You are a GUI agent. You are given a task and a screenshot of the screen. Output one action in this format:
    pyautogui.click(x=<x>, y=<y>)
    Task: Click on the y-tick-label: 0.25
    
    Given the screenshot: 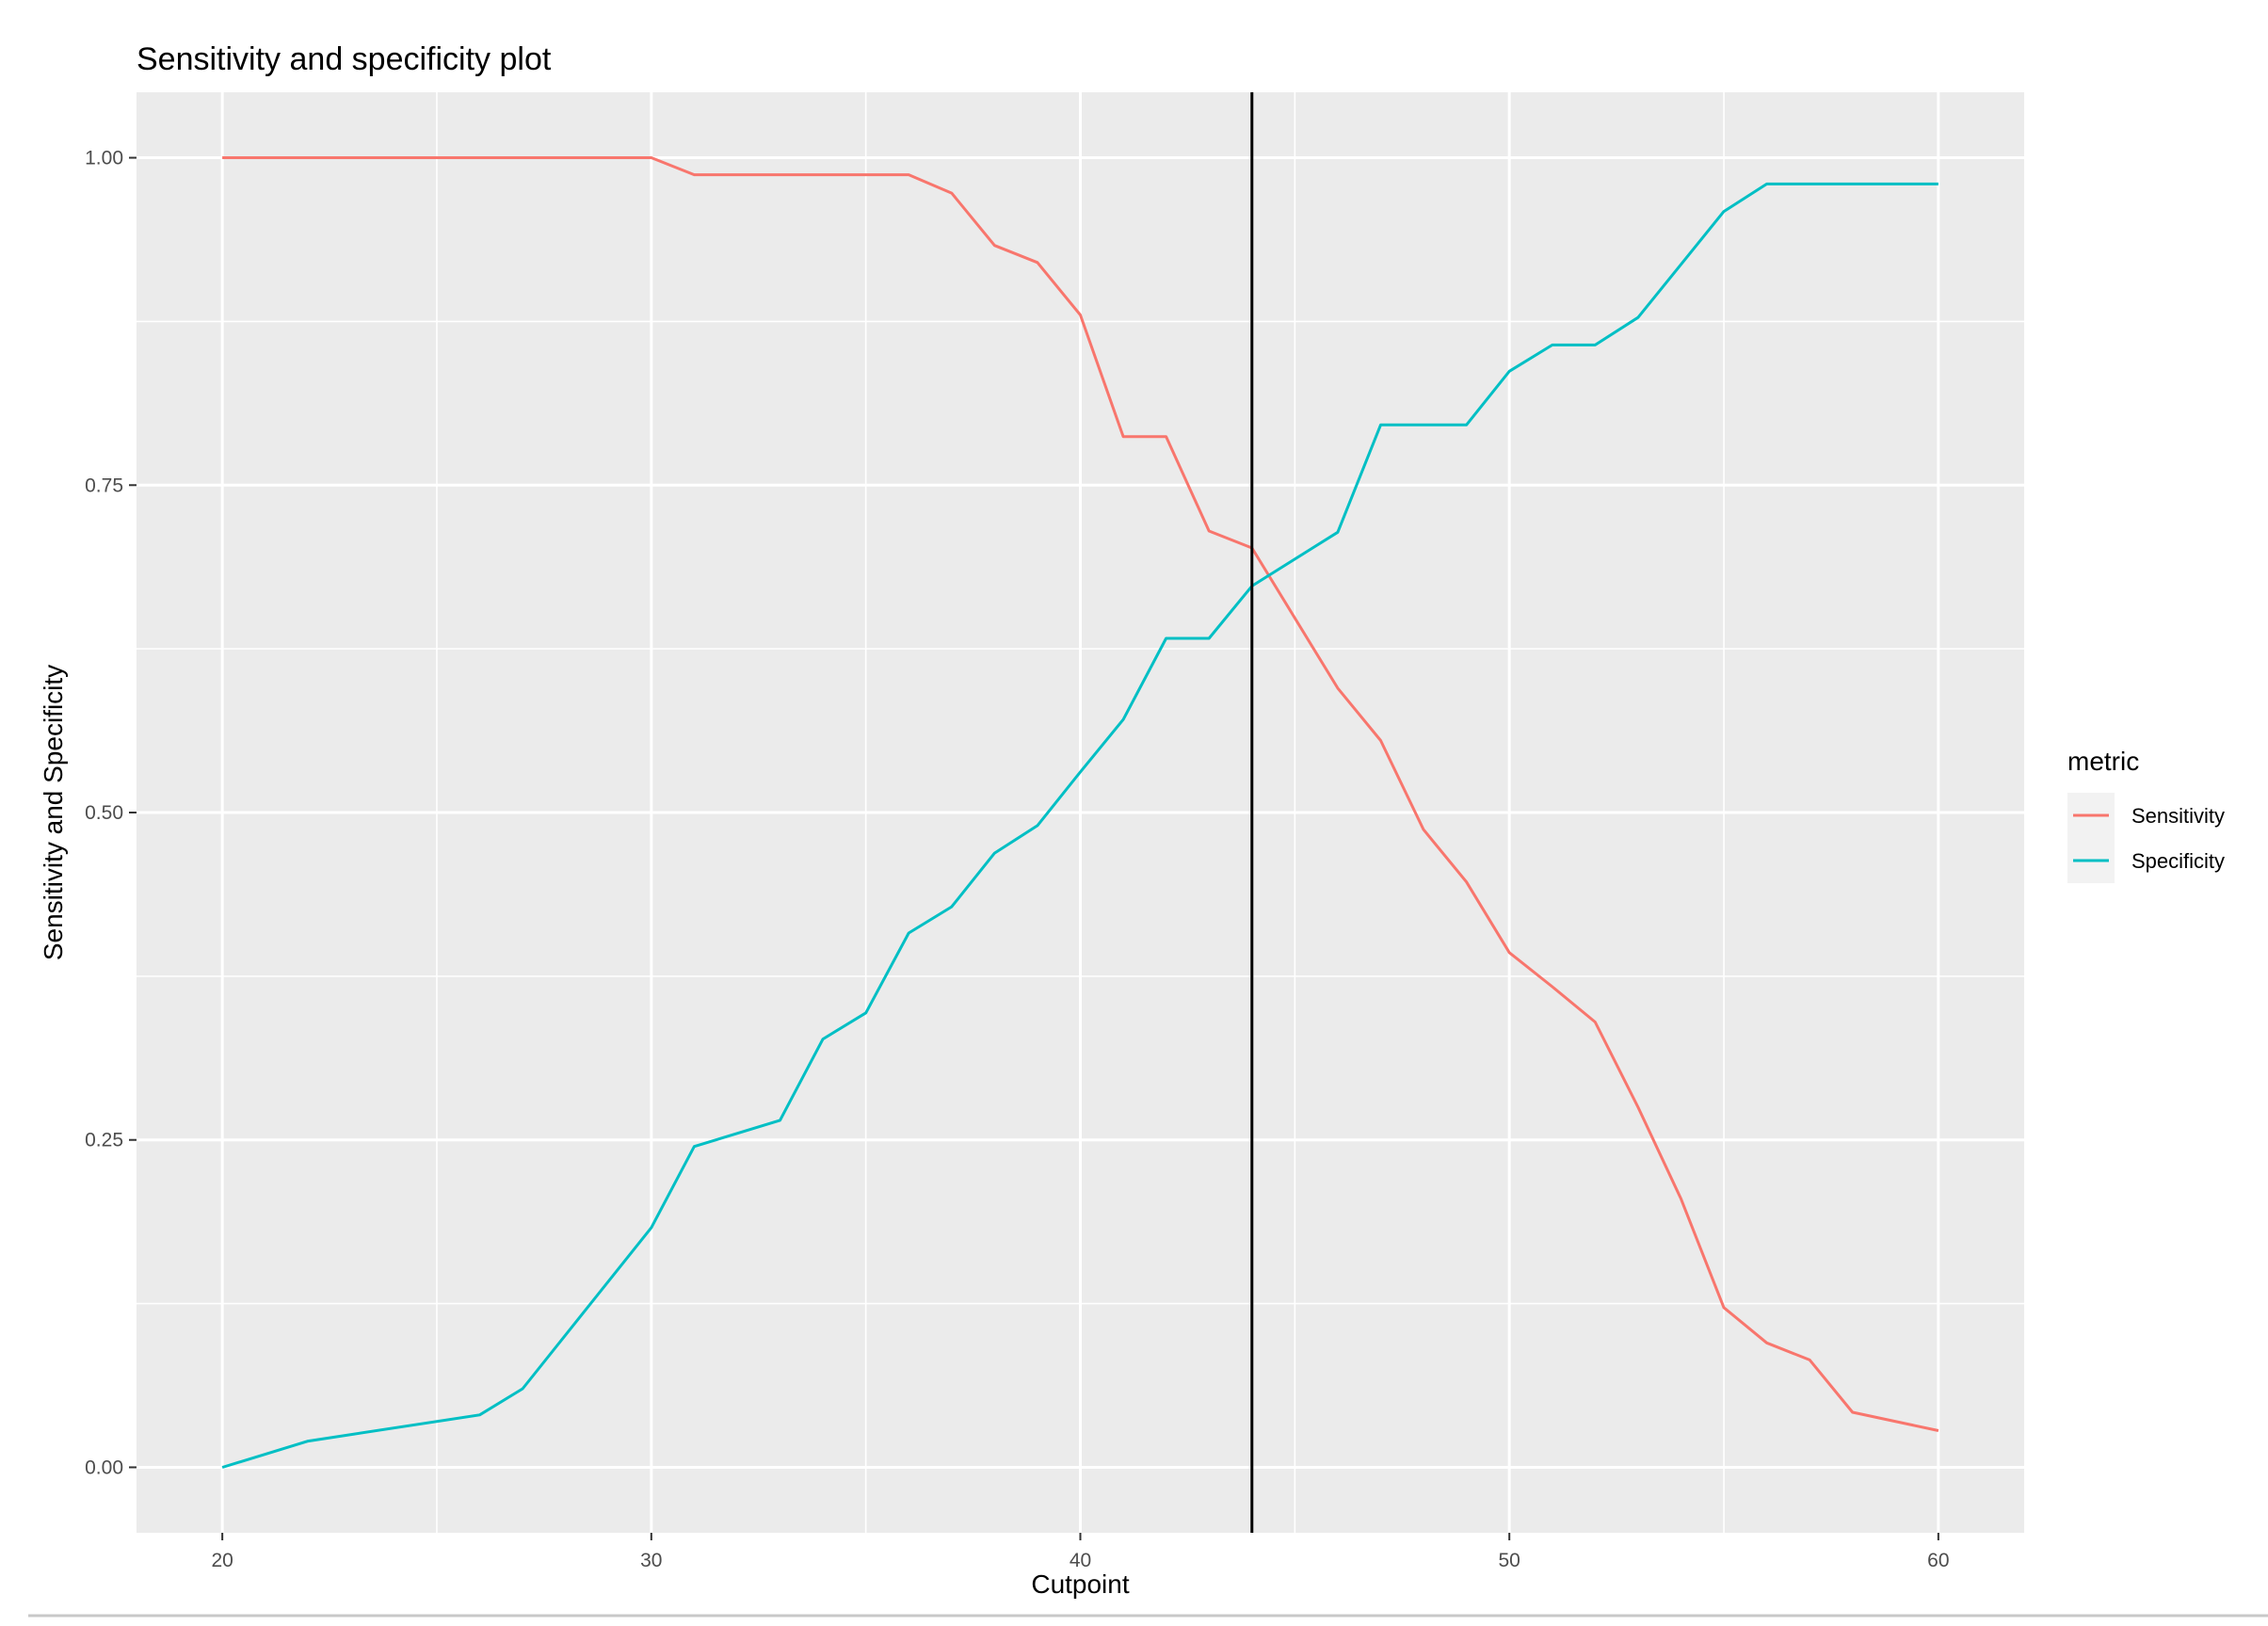 What is the action you would take?
    pyautogui.click(x=104, y=1140)
    